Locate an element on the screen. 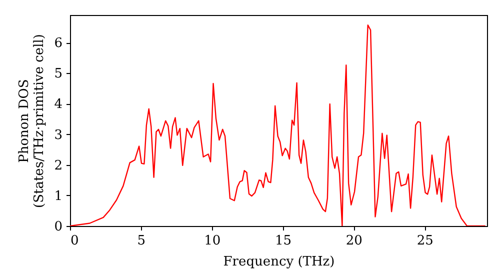 This screenshot has height=280, width=500. x-tick-label: 25 is located at coordinates (425, 241).